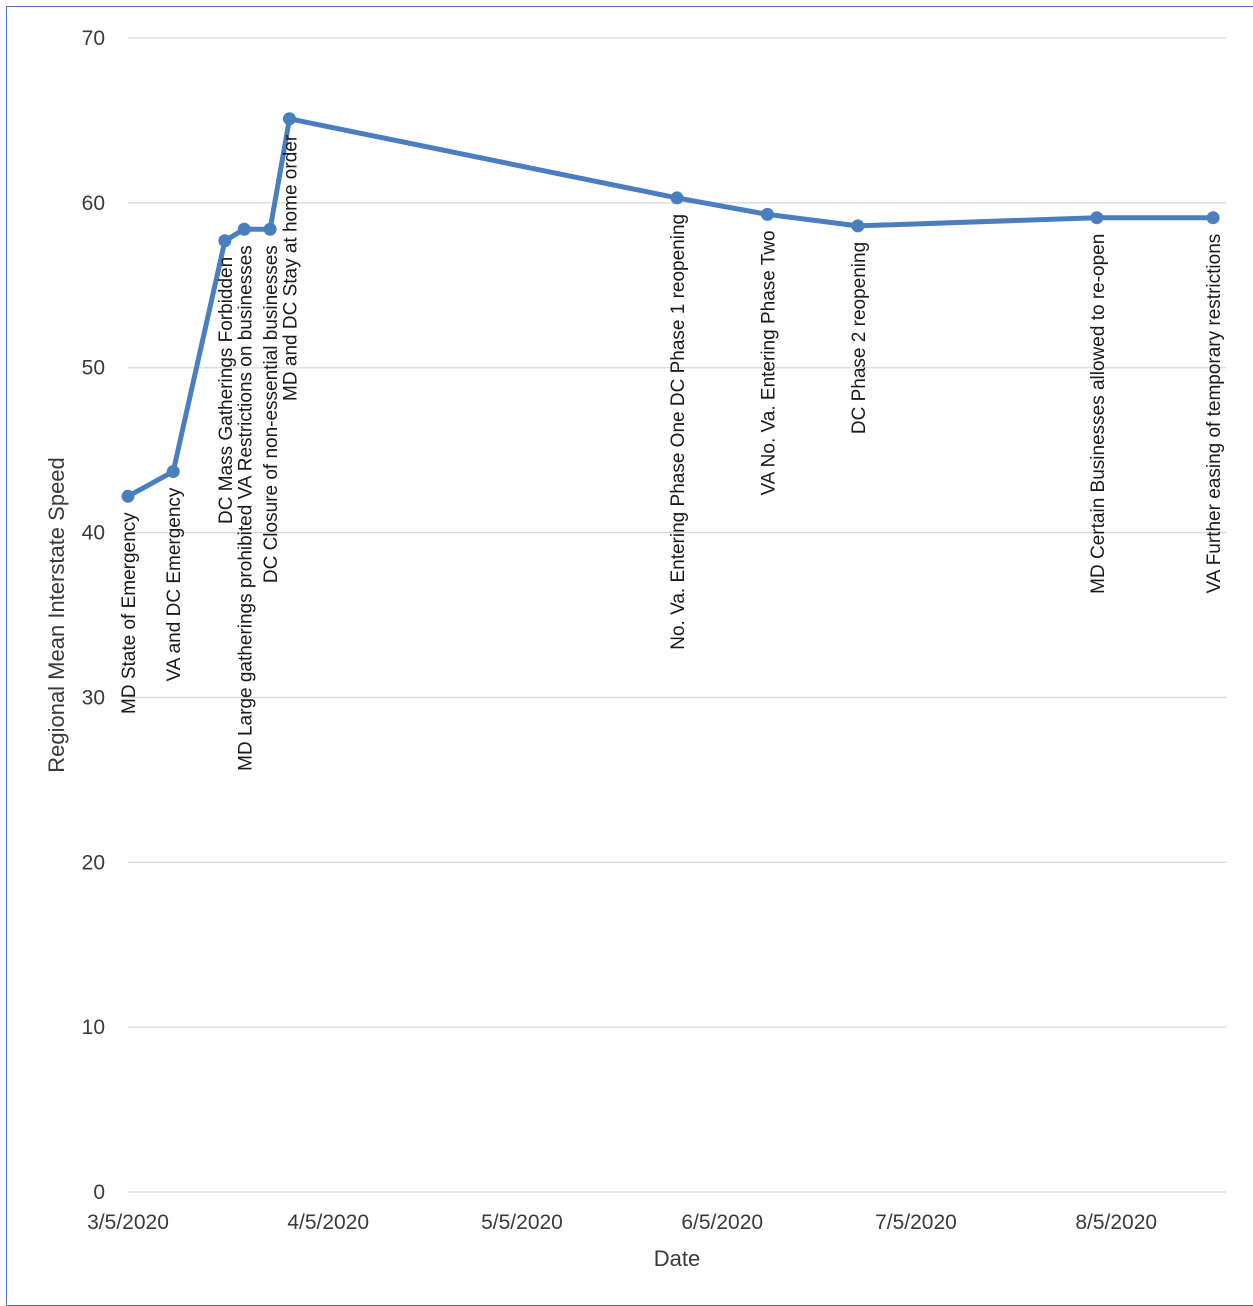 The width and height of the screenshot is (1253, 1306). What do you see at coordinates (677, 1258) in the screenshot?
I see `x-axis-title: Date` at bounding box center [677, 1258].